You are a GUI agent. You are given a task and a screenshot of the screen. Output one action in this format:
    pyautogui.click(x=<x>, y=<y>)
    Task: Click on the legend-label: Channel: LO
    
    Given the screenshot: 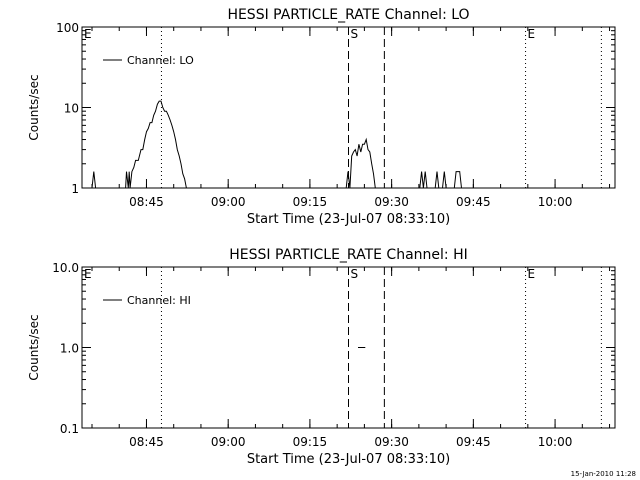 What is the action you would take?
    pyautogui.click(x=160, y=60)
    